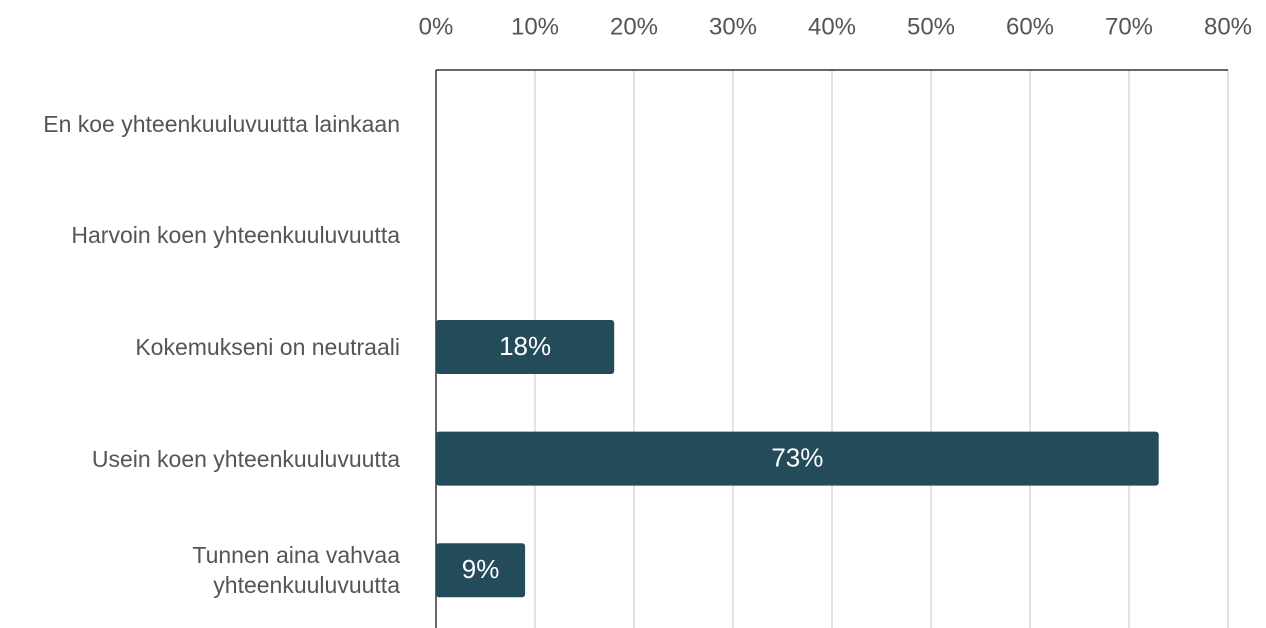  Describe the element at coordinates (931, 26) in the screenshot. I see `x-tick-label: 50%` at that location.